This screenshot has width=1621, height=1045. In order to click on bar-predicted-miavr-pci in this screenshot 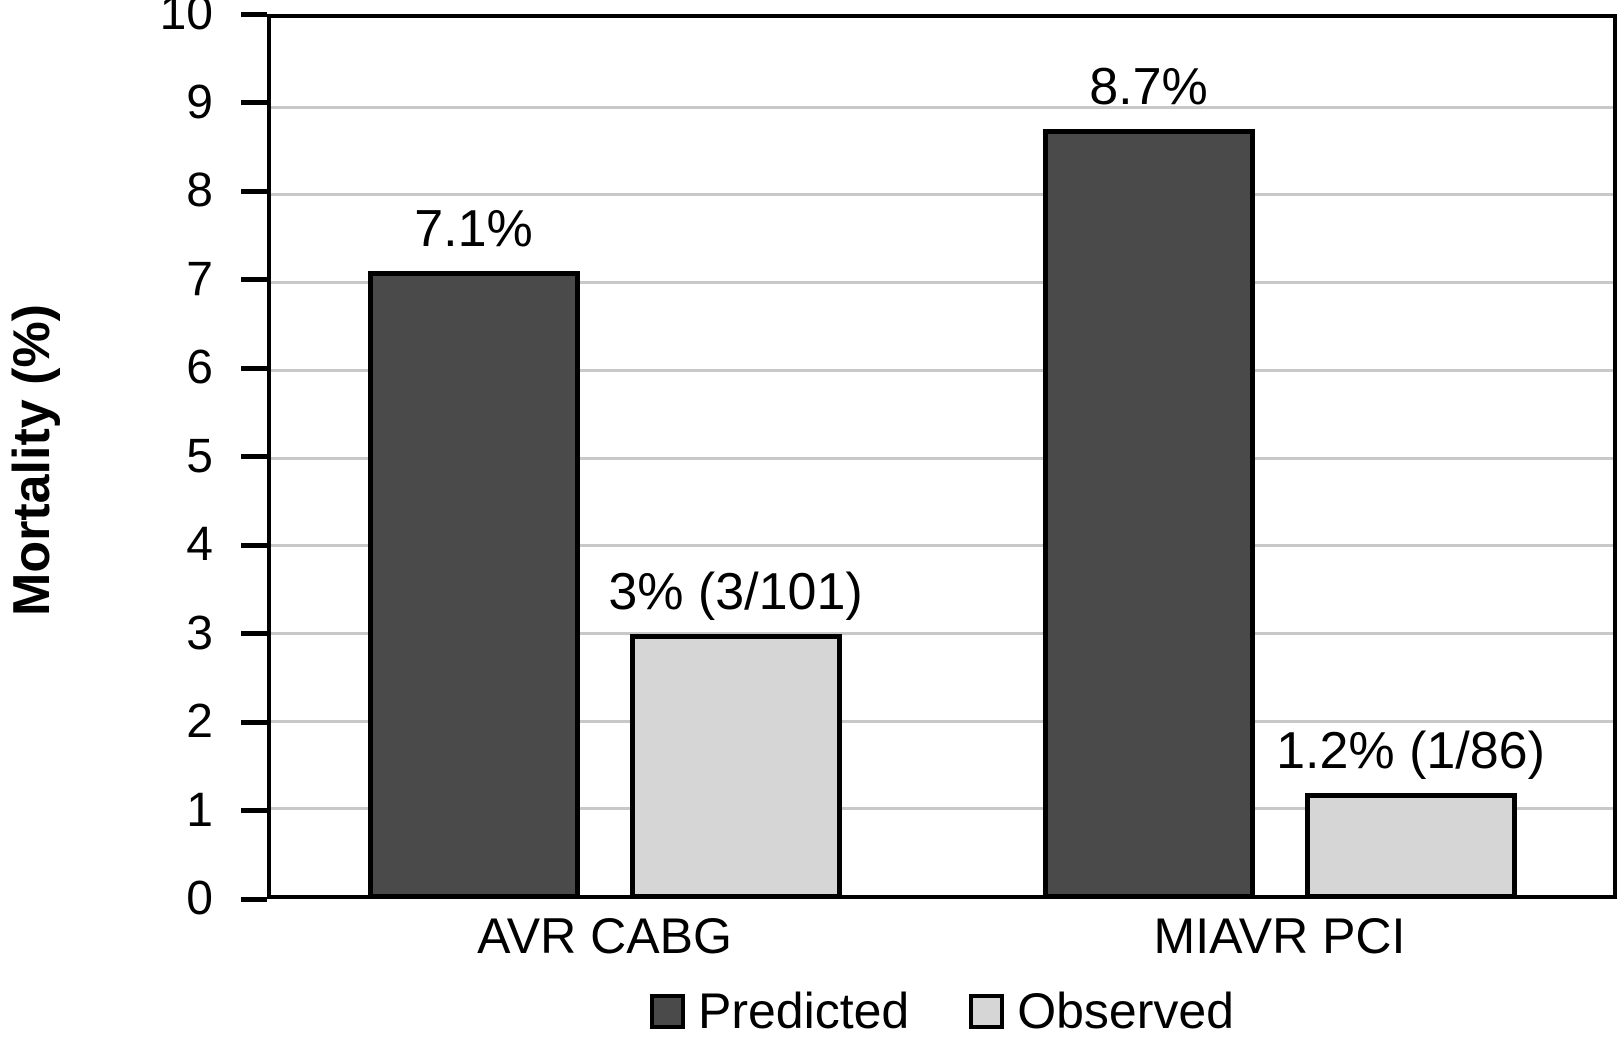, I will do `click(1148, 514)`.